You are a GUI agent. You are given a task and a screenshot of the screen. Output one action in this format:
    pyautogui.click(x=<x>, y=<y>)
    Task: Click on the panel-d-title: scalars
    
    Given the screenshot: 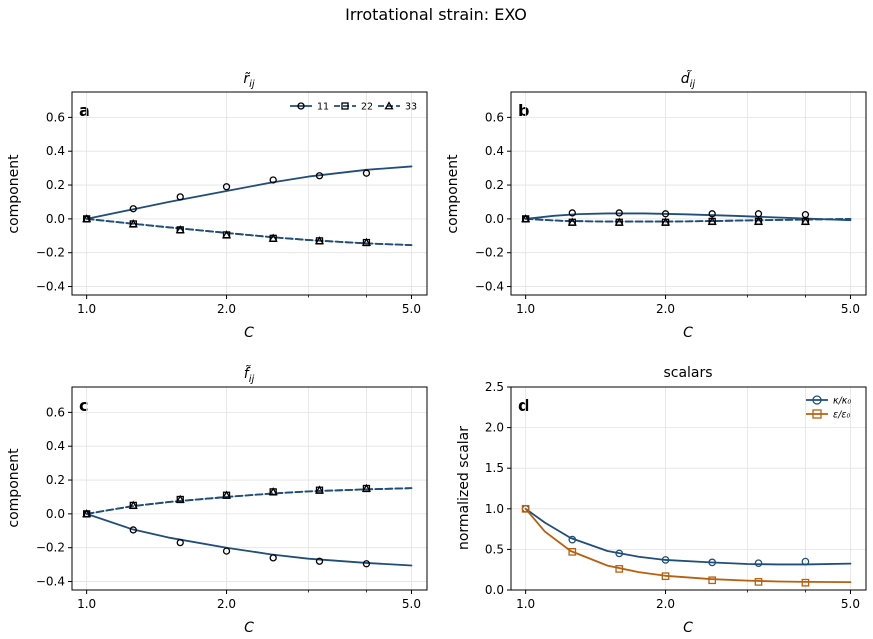 What is the action you would take?
    pyautogui.click(x=687, y=373)
    